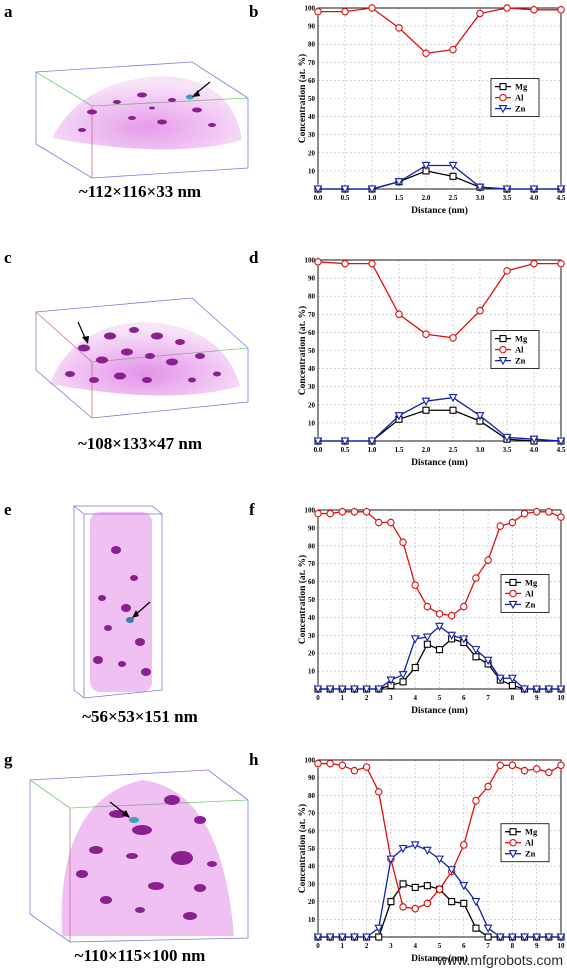 The image size is (567, 970). Describe the element at coordinates (140, 955) in the screenshot. I see `dims-caption-g: ~110×115×100 nm` at that location.